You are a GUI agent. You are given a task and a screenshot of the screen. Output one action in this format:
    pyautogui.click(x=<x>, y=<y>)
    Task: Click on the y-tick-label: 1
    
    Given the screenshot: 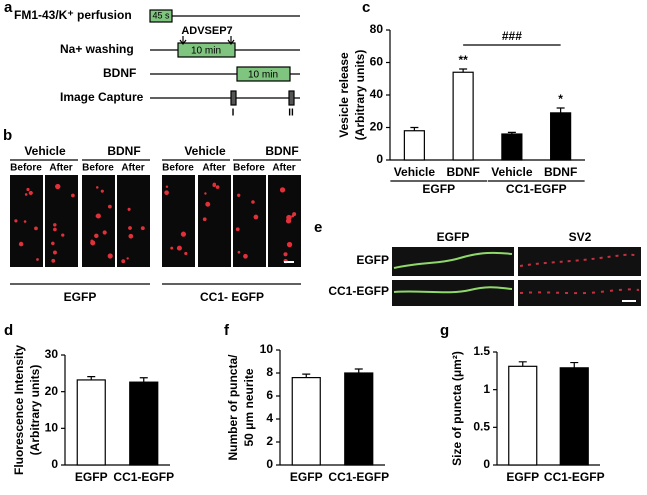 What is the action you would take?
    pyautogui.click(x=486, y=389)
    